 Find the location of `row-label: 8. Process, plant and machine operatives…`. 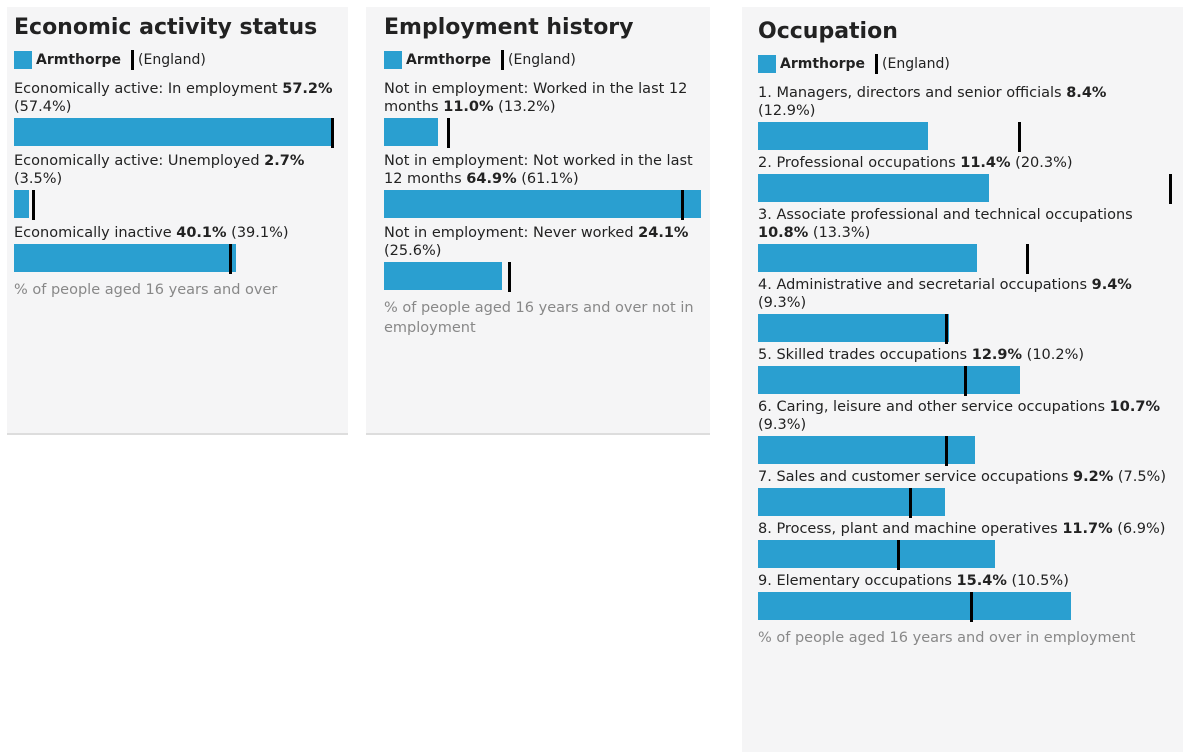

row-label: 8. Process, plant and machine operatives… is located at coordinates (962, 529).